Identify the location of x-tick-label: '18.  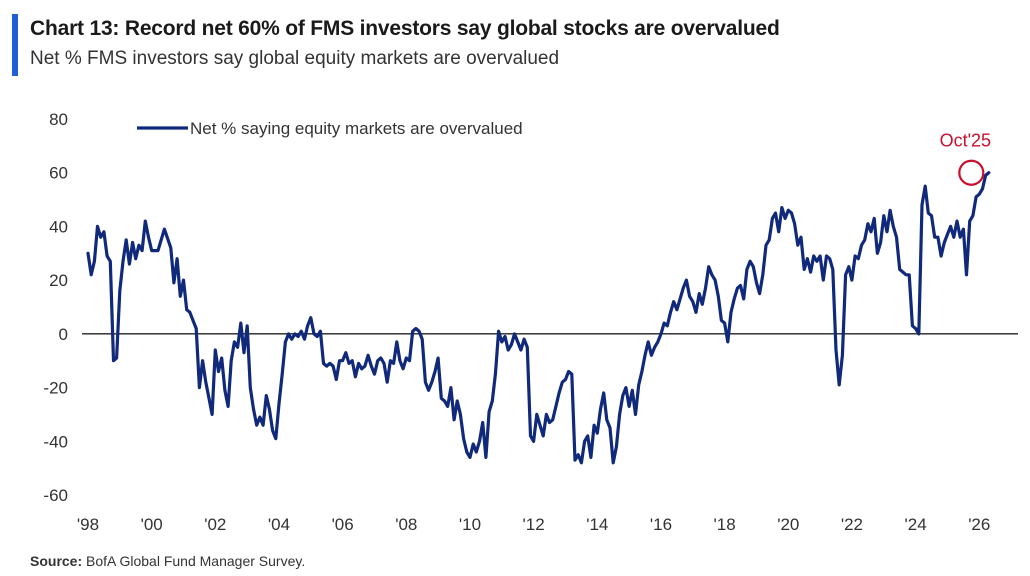
(725, 524).